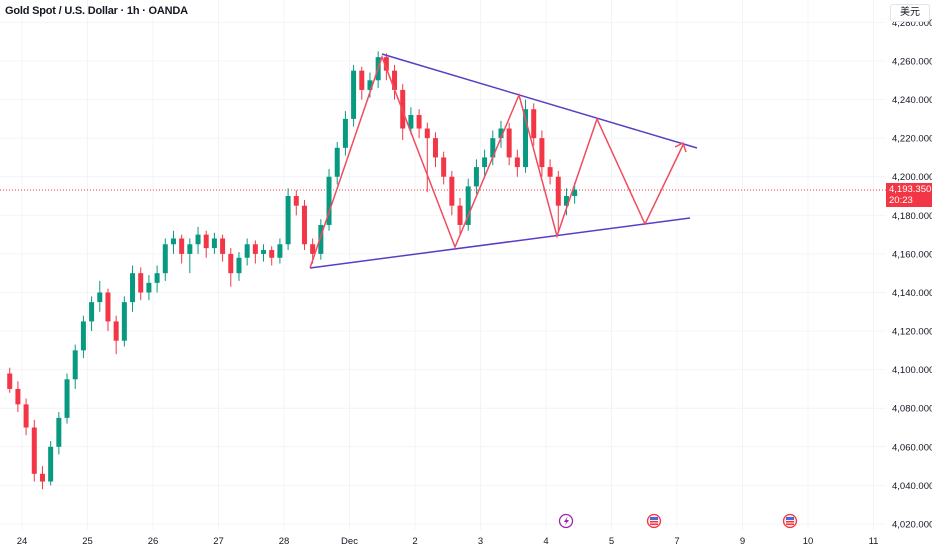  I want to click on price-tick-label: 4,100.000, so click(912, 370).